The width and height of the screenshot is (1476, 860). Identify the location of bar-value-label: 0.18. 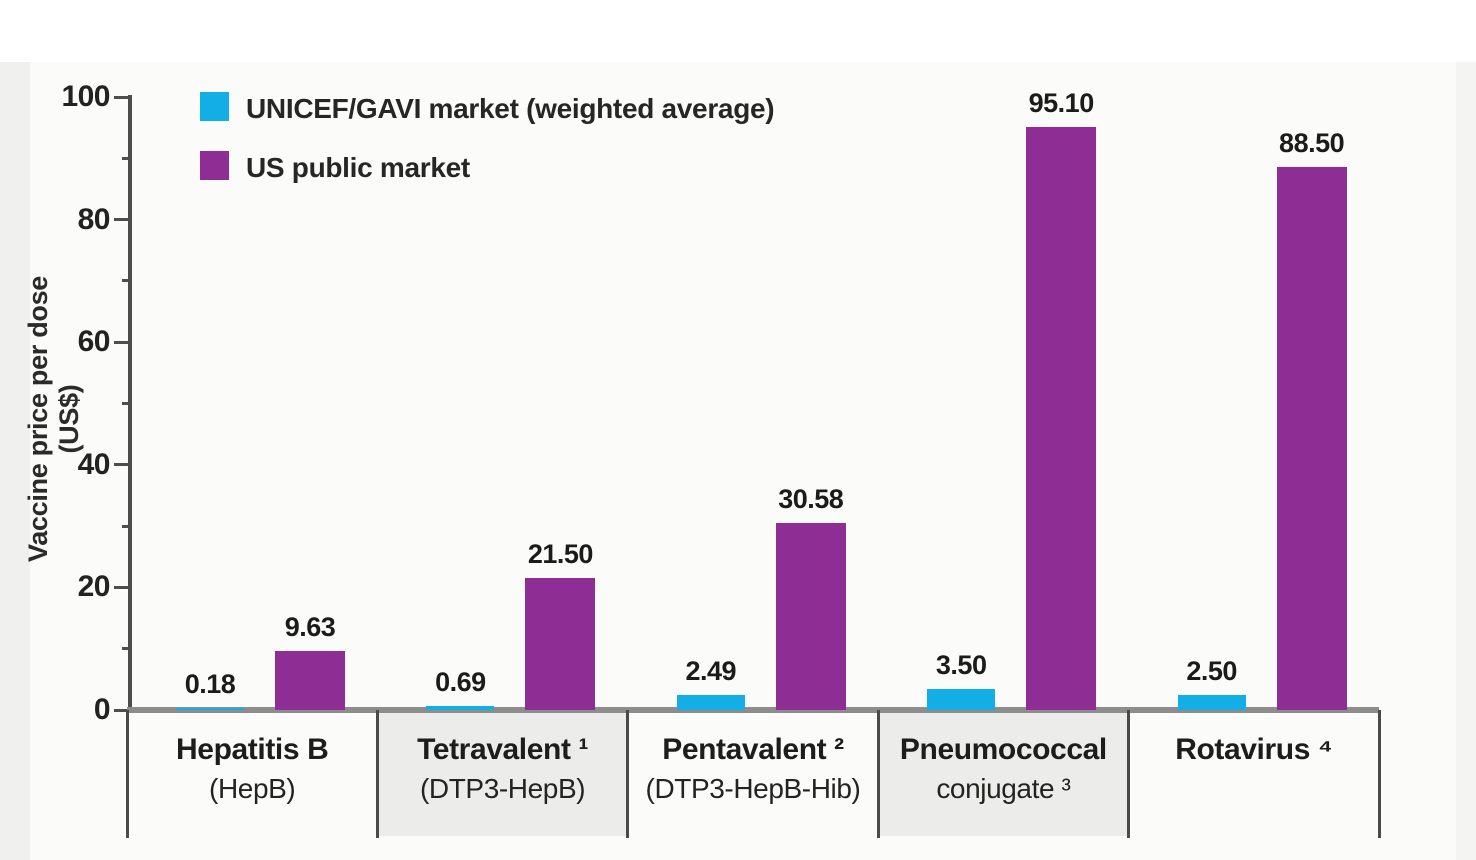
(210, 684).